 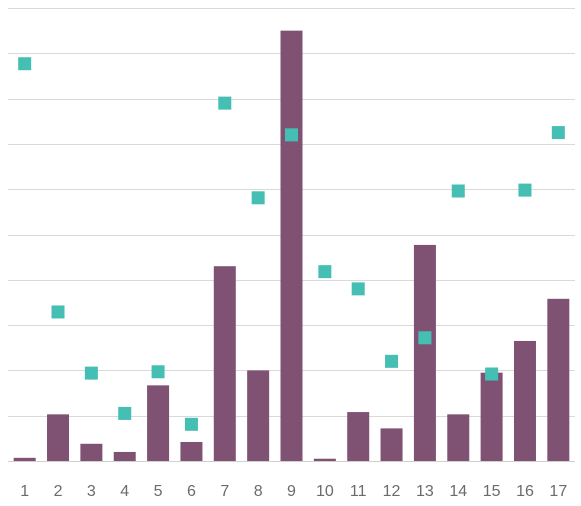 What do you see at coordinates (24, 491) in the screenshot?
I see `x-tick-label-1: 1` at bounding box center [24, 491].